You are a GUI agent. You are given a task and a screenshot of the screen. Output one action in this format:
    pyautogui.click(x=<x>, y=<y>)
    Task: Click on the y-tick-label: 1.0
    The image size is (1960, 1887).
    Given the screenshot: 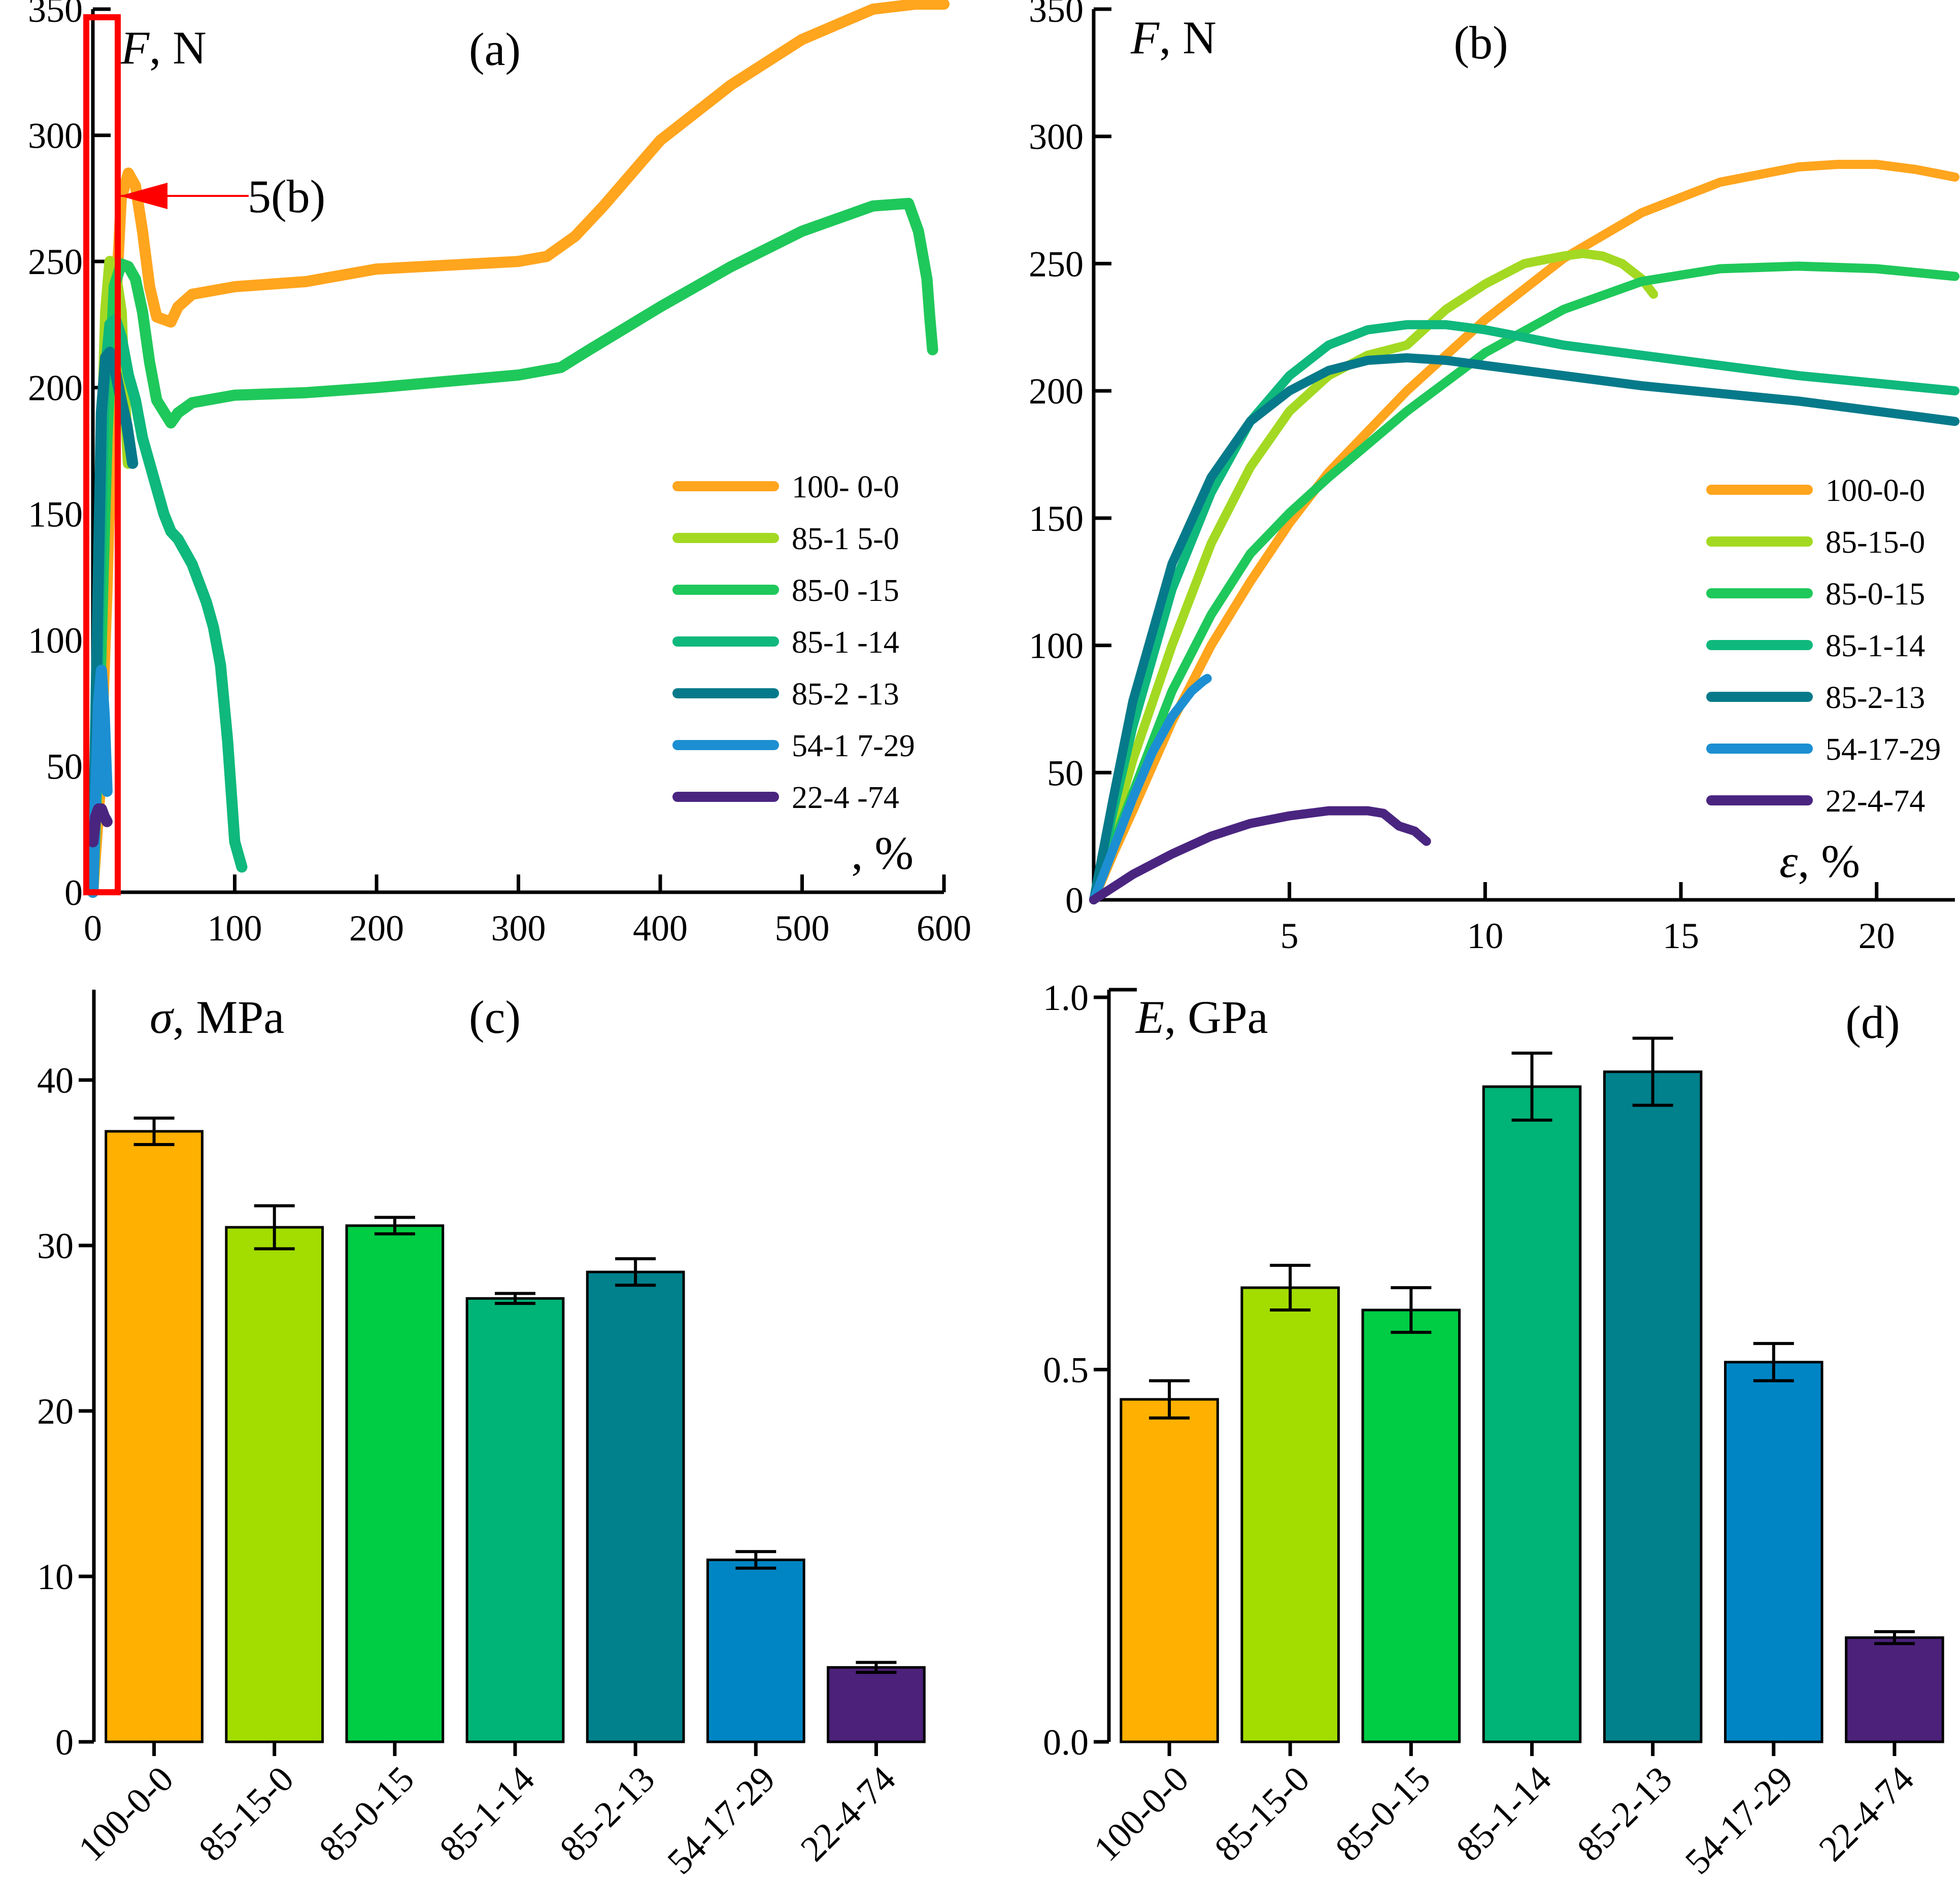 What is the action you would take?
    pyautogui.click(x=1066, y=998)
    